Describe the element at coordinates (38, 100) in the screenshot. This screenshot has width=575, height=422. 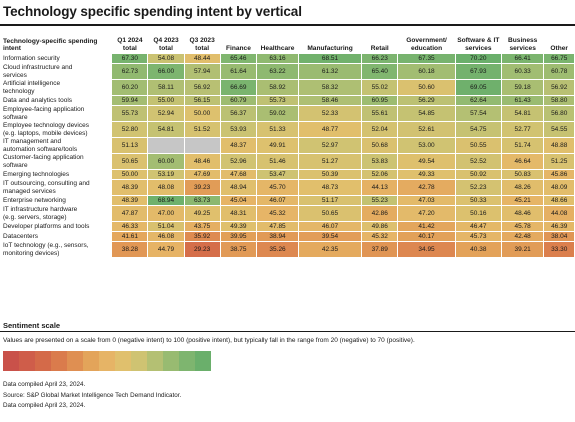
I see `row-label-line: Data and analytics tools` at that location.